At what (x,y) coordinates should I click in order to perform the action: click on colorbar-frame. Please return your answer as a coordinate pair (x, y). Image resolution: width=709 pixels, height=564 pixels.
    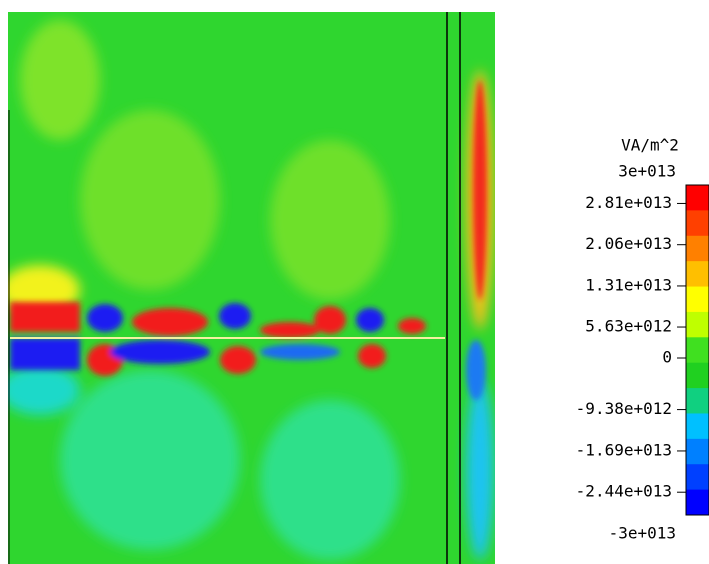
    Looking at the image, I should click on (697, 350).